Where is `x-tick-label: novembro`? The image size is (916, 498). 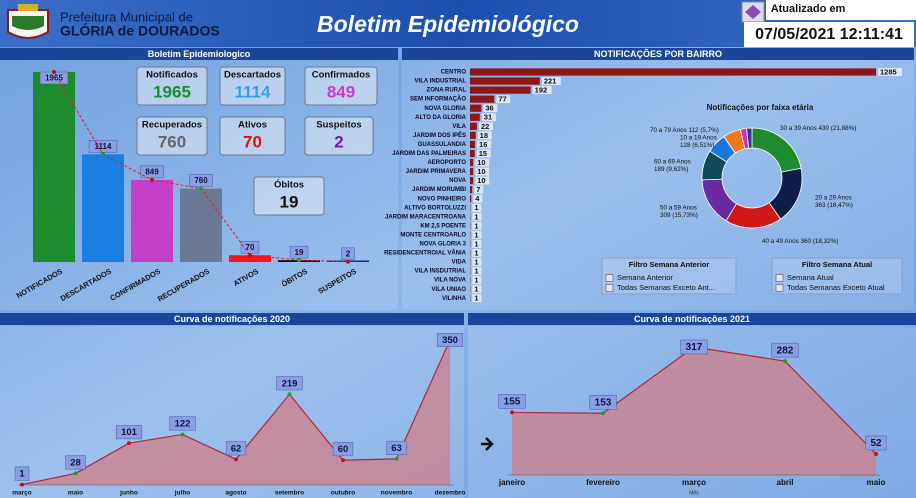 x-tick-label: novembro is located at coordinates (396, 493).